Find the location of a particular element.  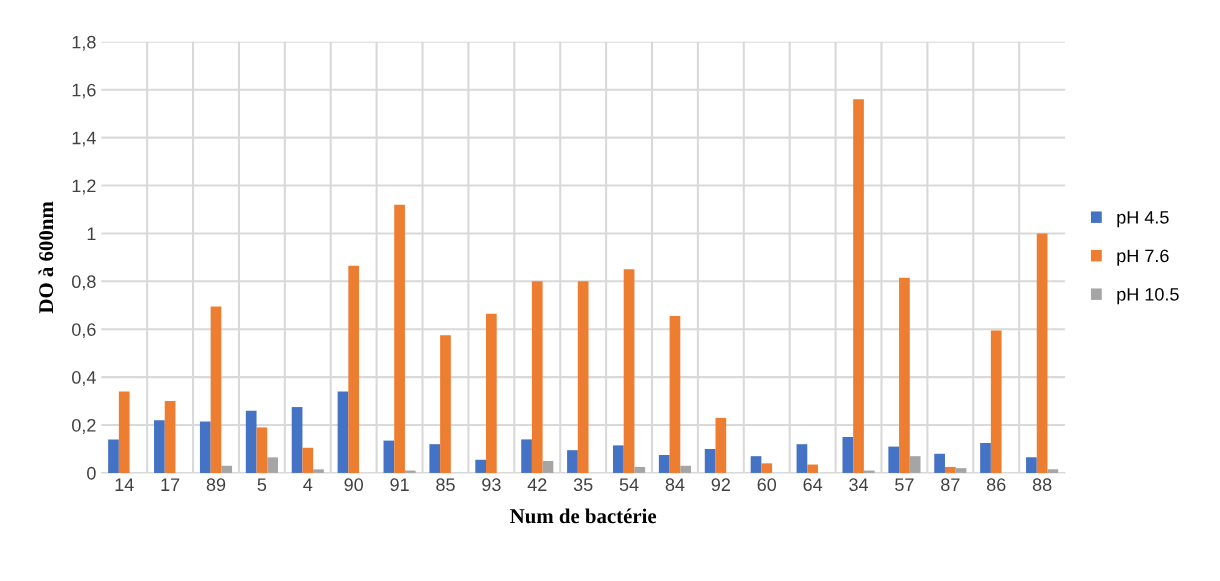

y-tick-label: 0,8 is located at coordinates (84, 283).